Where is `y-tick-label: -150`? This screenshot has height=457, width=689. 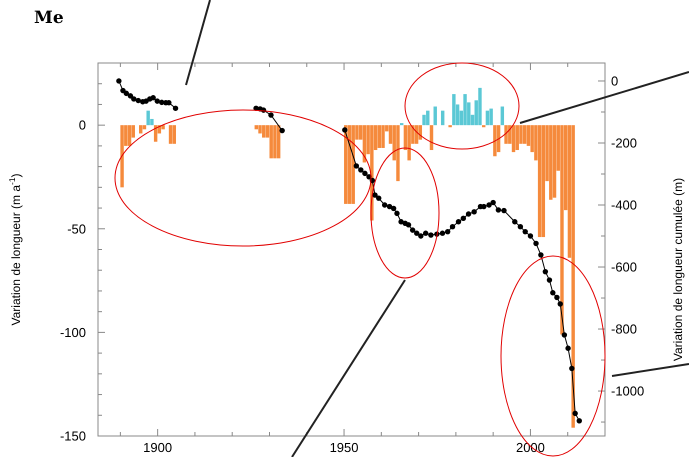 y-tick-label: -150 is located at coordinates (73, 436).